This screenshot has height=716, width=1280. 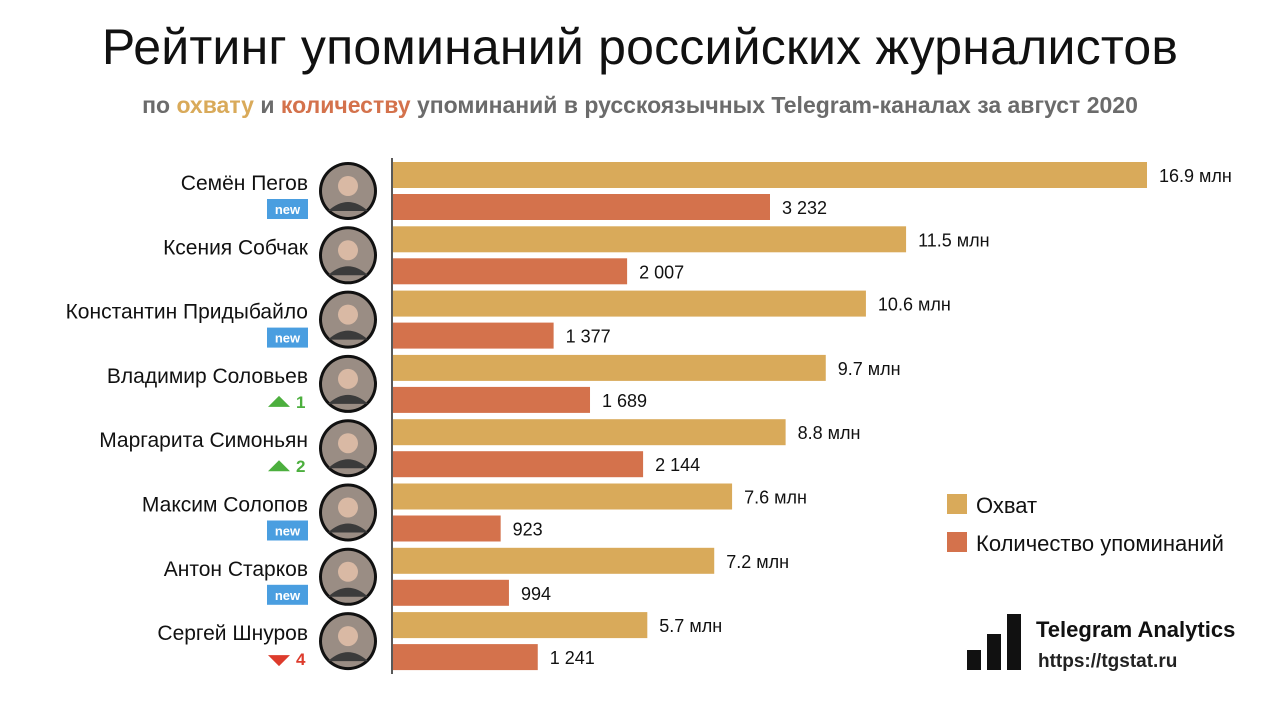 I want to click on person-name: Константин Придыбайло, so click(x=187, y=312).